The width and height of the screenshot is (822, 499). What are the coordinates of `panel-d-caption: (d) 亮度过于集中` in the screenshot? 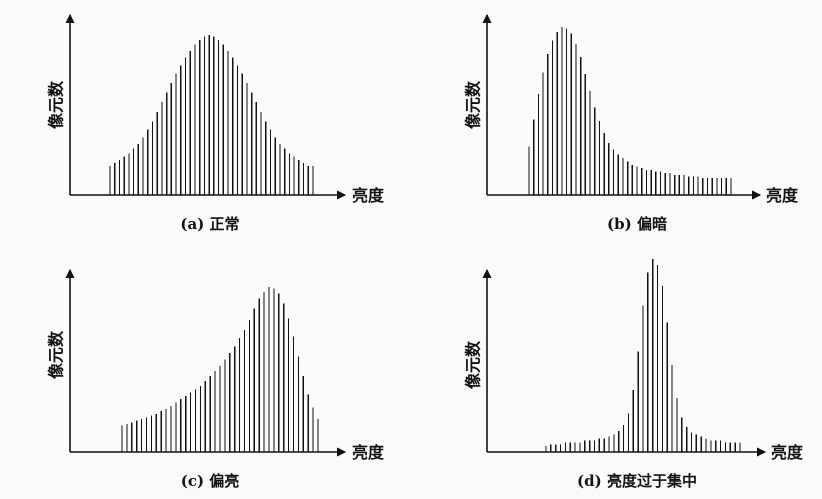 It's located at (637, 481).